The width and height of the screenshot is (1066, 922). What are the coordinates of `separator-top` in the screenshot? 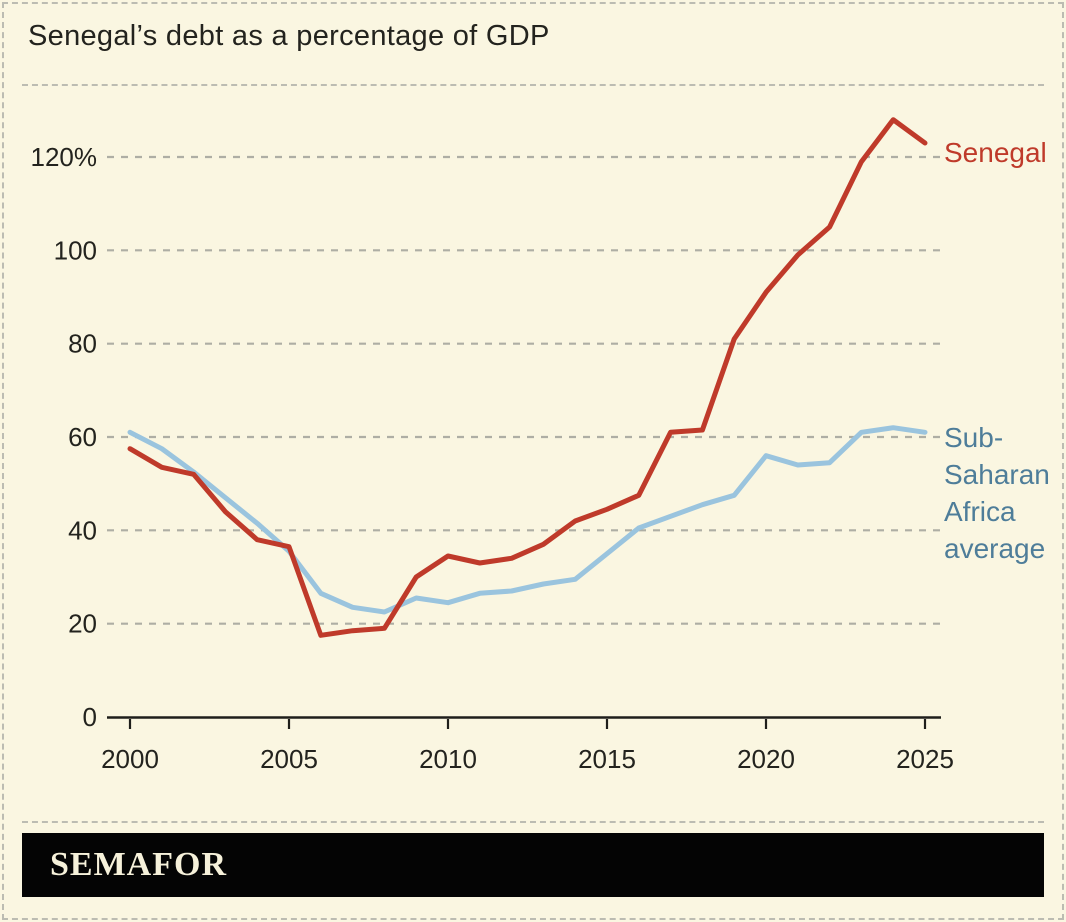 It's located at (533, 85).